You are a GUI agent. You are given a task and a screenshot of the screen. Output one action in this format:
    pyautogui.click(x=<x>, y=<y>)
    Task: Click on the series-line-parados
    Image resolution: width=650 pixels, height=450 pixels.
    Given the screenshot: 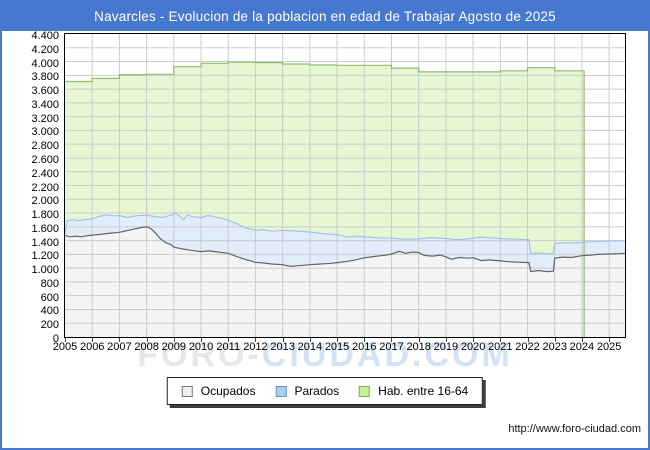 What is the action you would take?
    pyautogui.click(x=345, y=233)
    